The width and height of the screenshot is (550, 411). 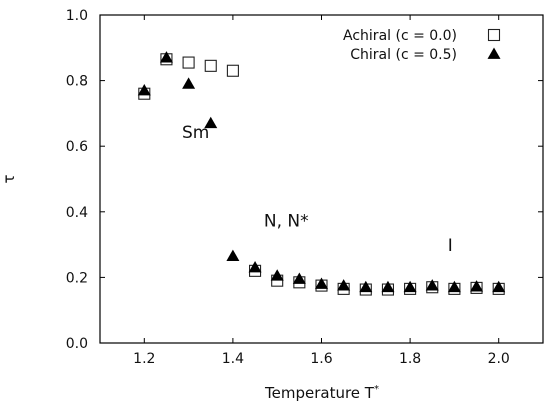 What do you see at coordinates (400, 36) in the screenshot?
I see `legend-label: Achiral (c = 0.0)` at bounding box center [400, 36].